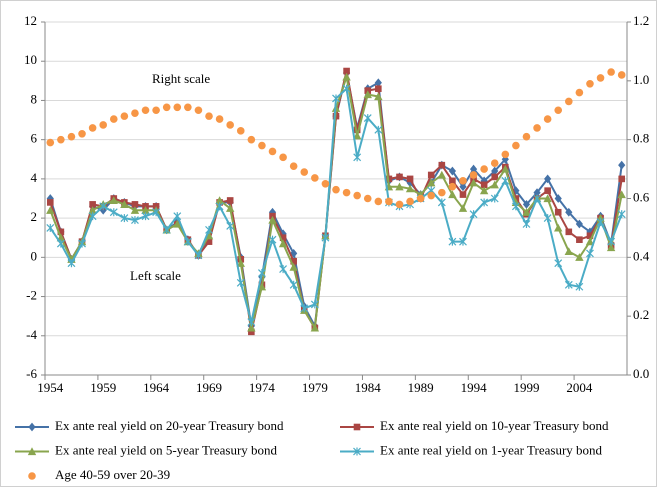 This screenshot has width=657, height=487. I want to click on annotation: Left scale, so click(155, 275).